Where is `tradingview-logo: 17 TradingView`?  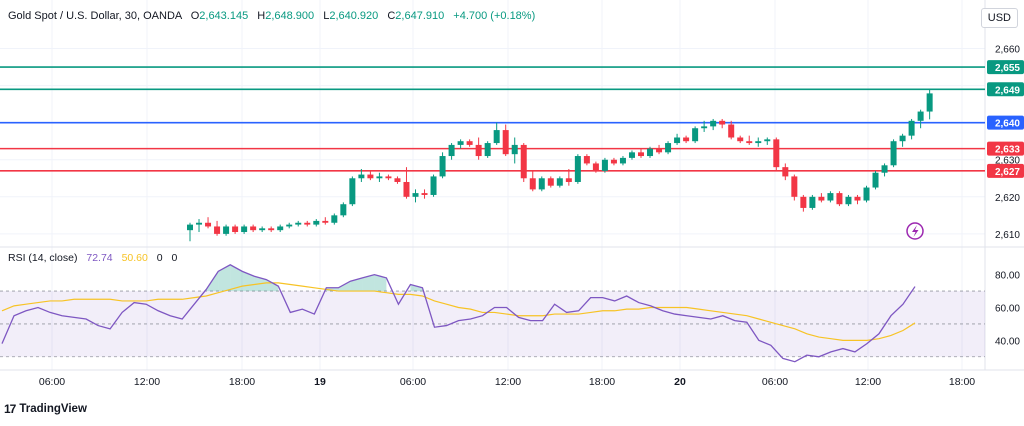 tradingview-logo: 17 TradingView is located at coordinates (45, 409).